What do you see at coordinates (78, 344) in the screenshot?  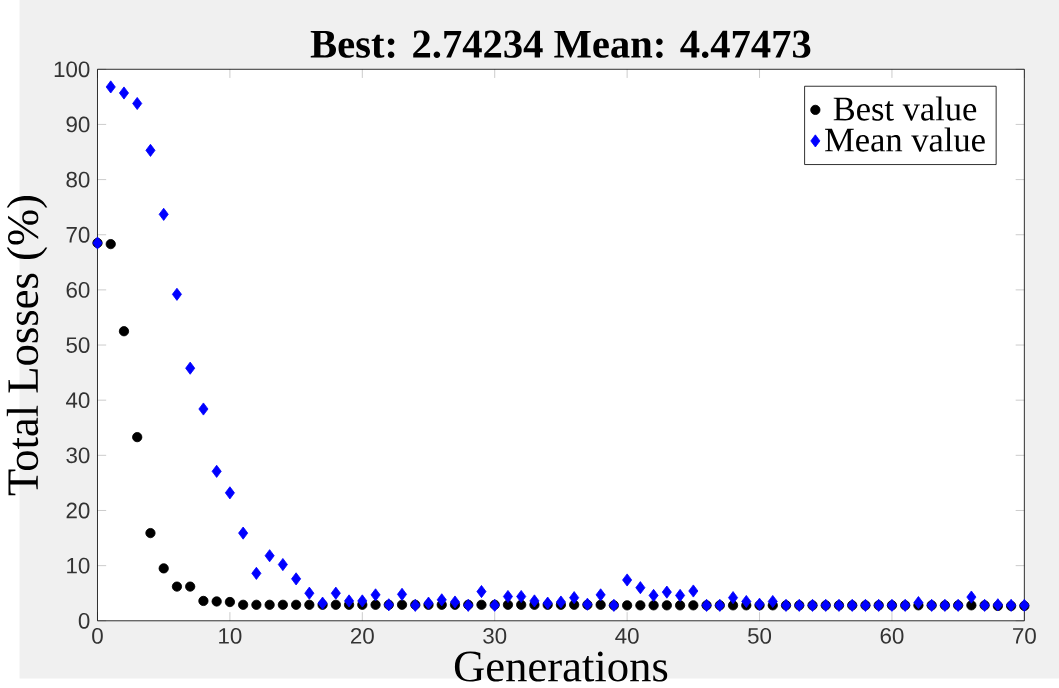 I see `y-tick-label: 50` at bounding box center [78, 344].